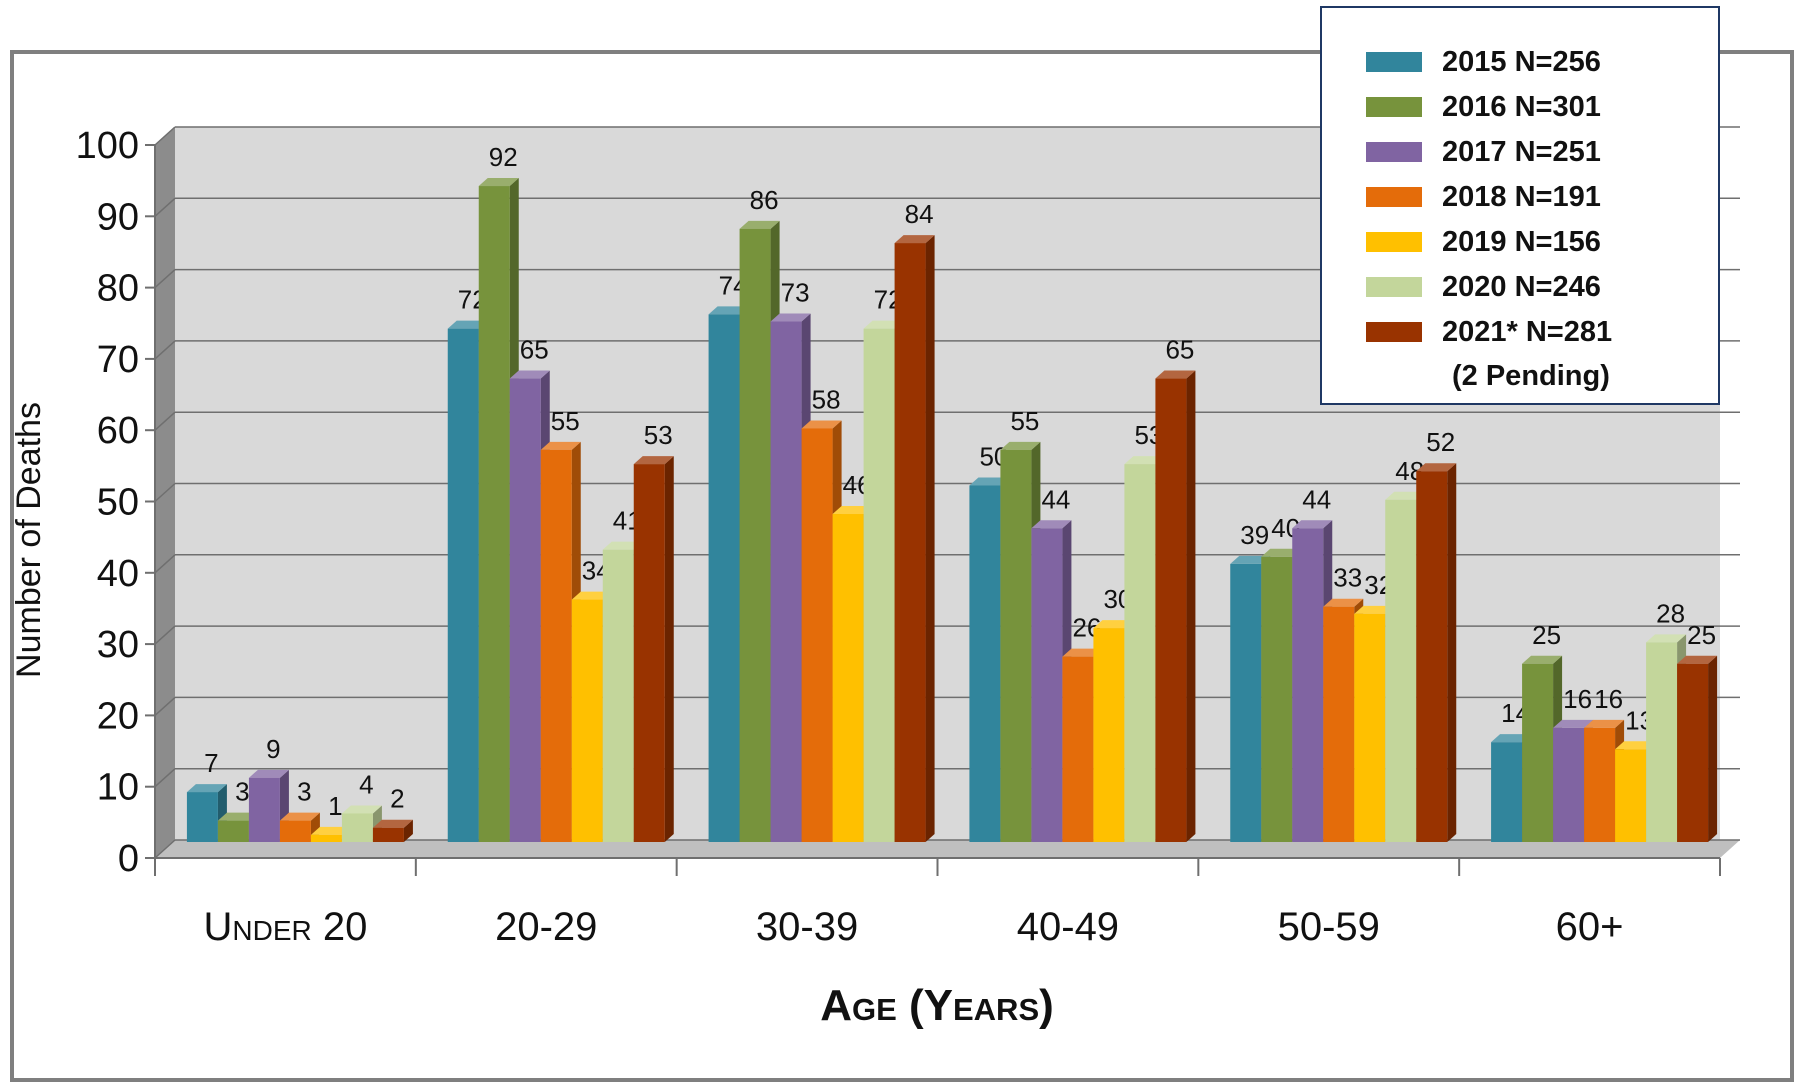  What do you see at coordinates (1527, 332) in the screenshot?
I see `legend-label: 2021* N=281` at bounding box center [1527, 332].